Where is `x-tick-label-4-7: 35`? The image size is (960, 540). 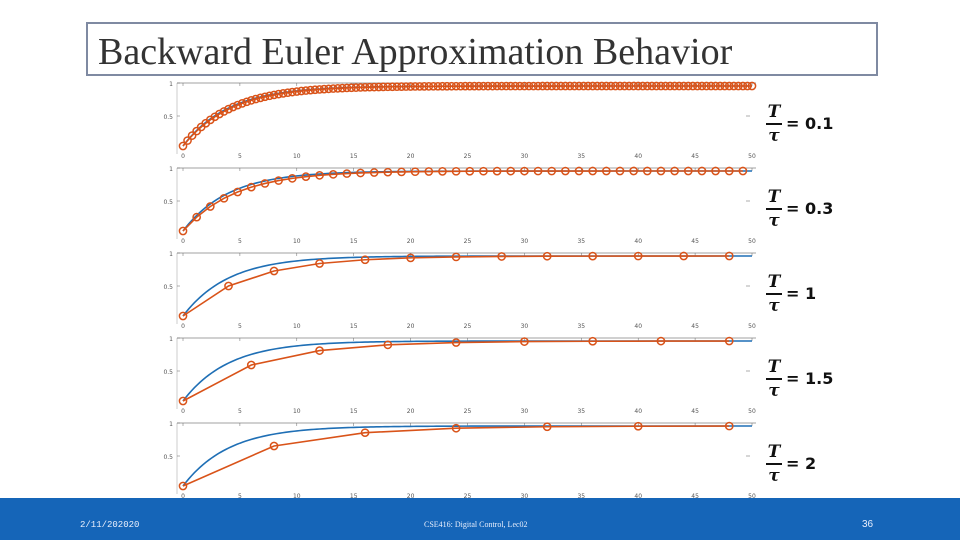
x-tick-label-4-7: 35 is located at coordinates (581, 496).